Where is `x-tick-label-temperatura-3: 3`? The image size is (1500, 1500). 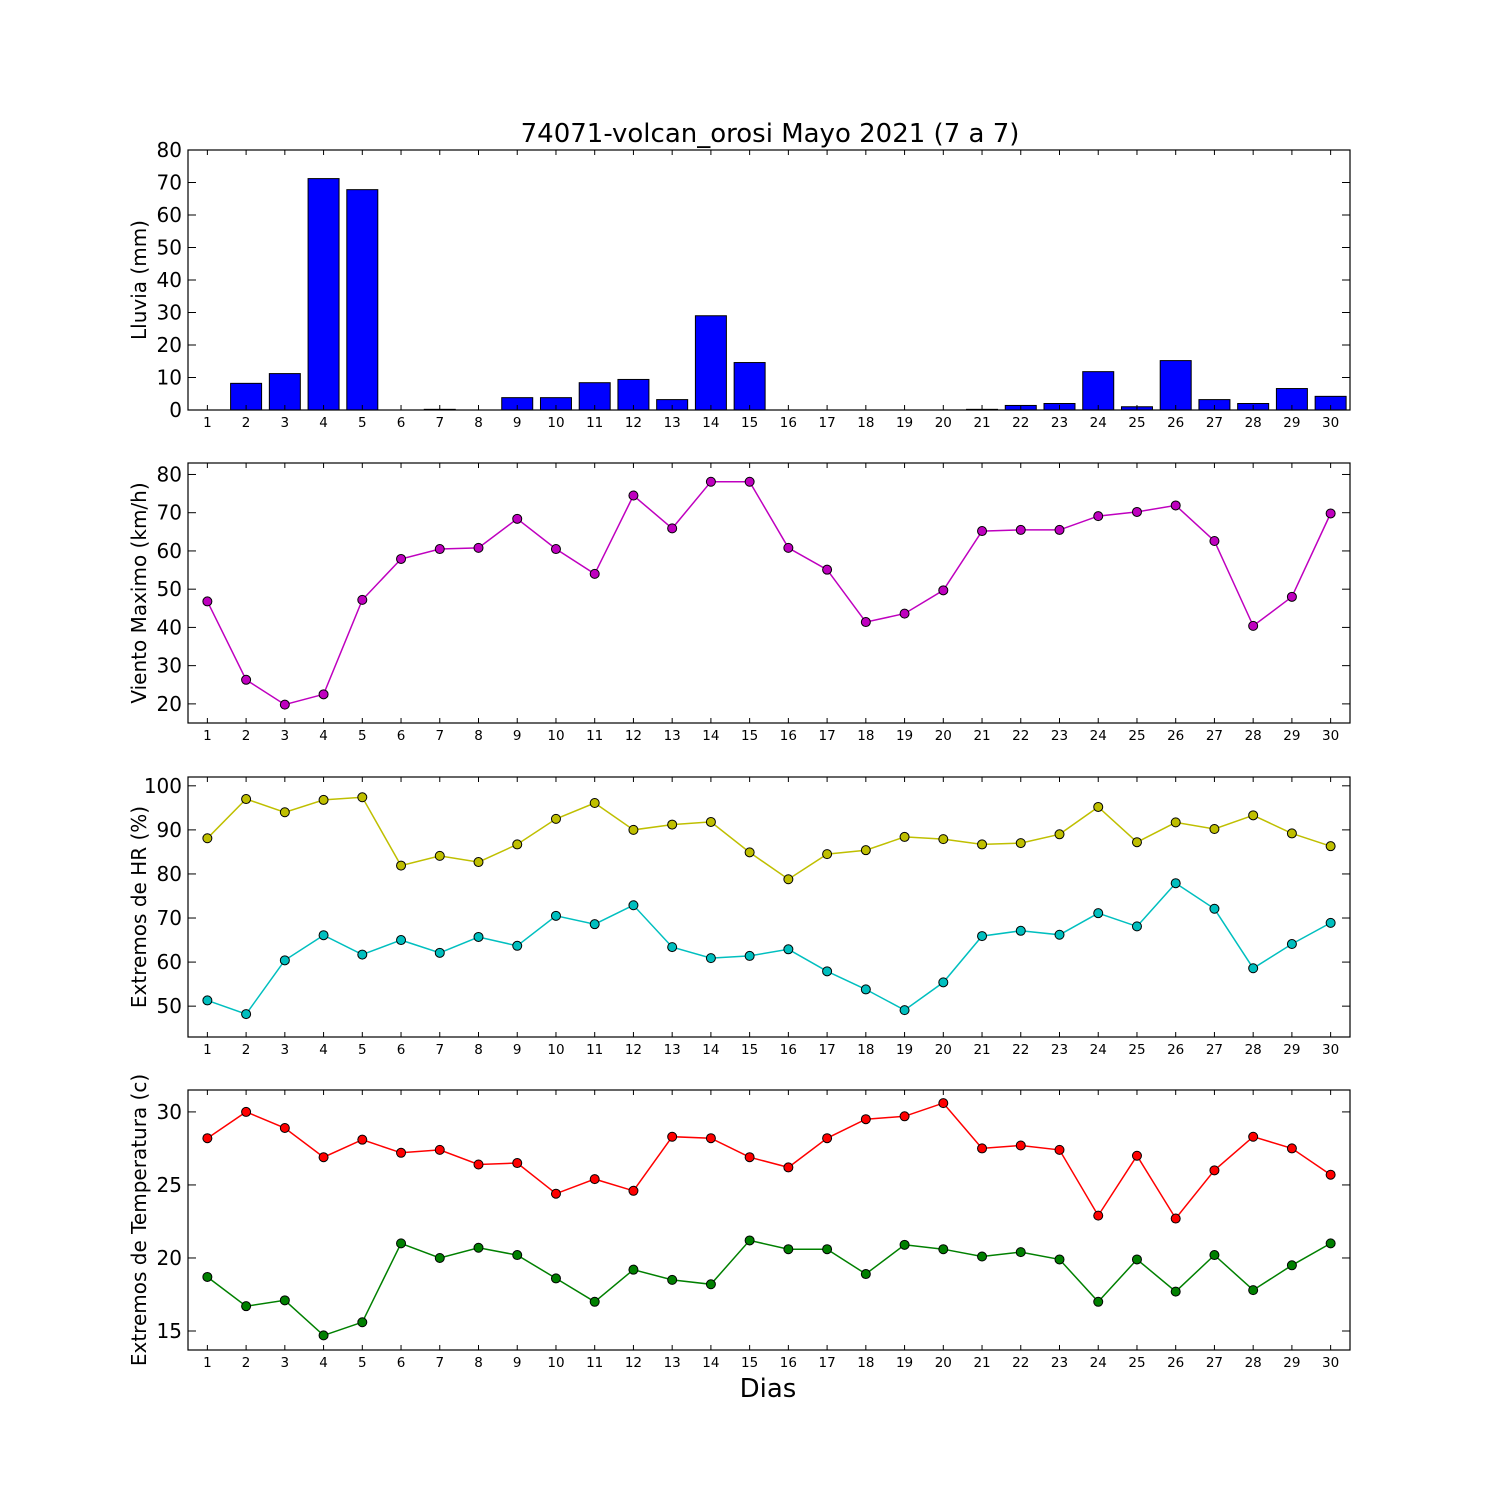 x-tick-label-temperatura-3: 3 is located at coordinates (285, 1363).